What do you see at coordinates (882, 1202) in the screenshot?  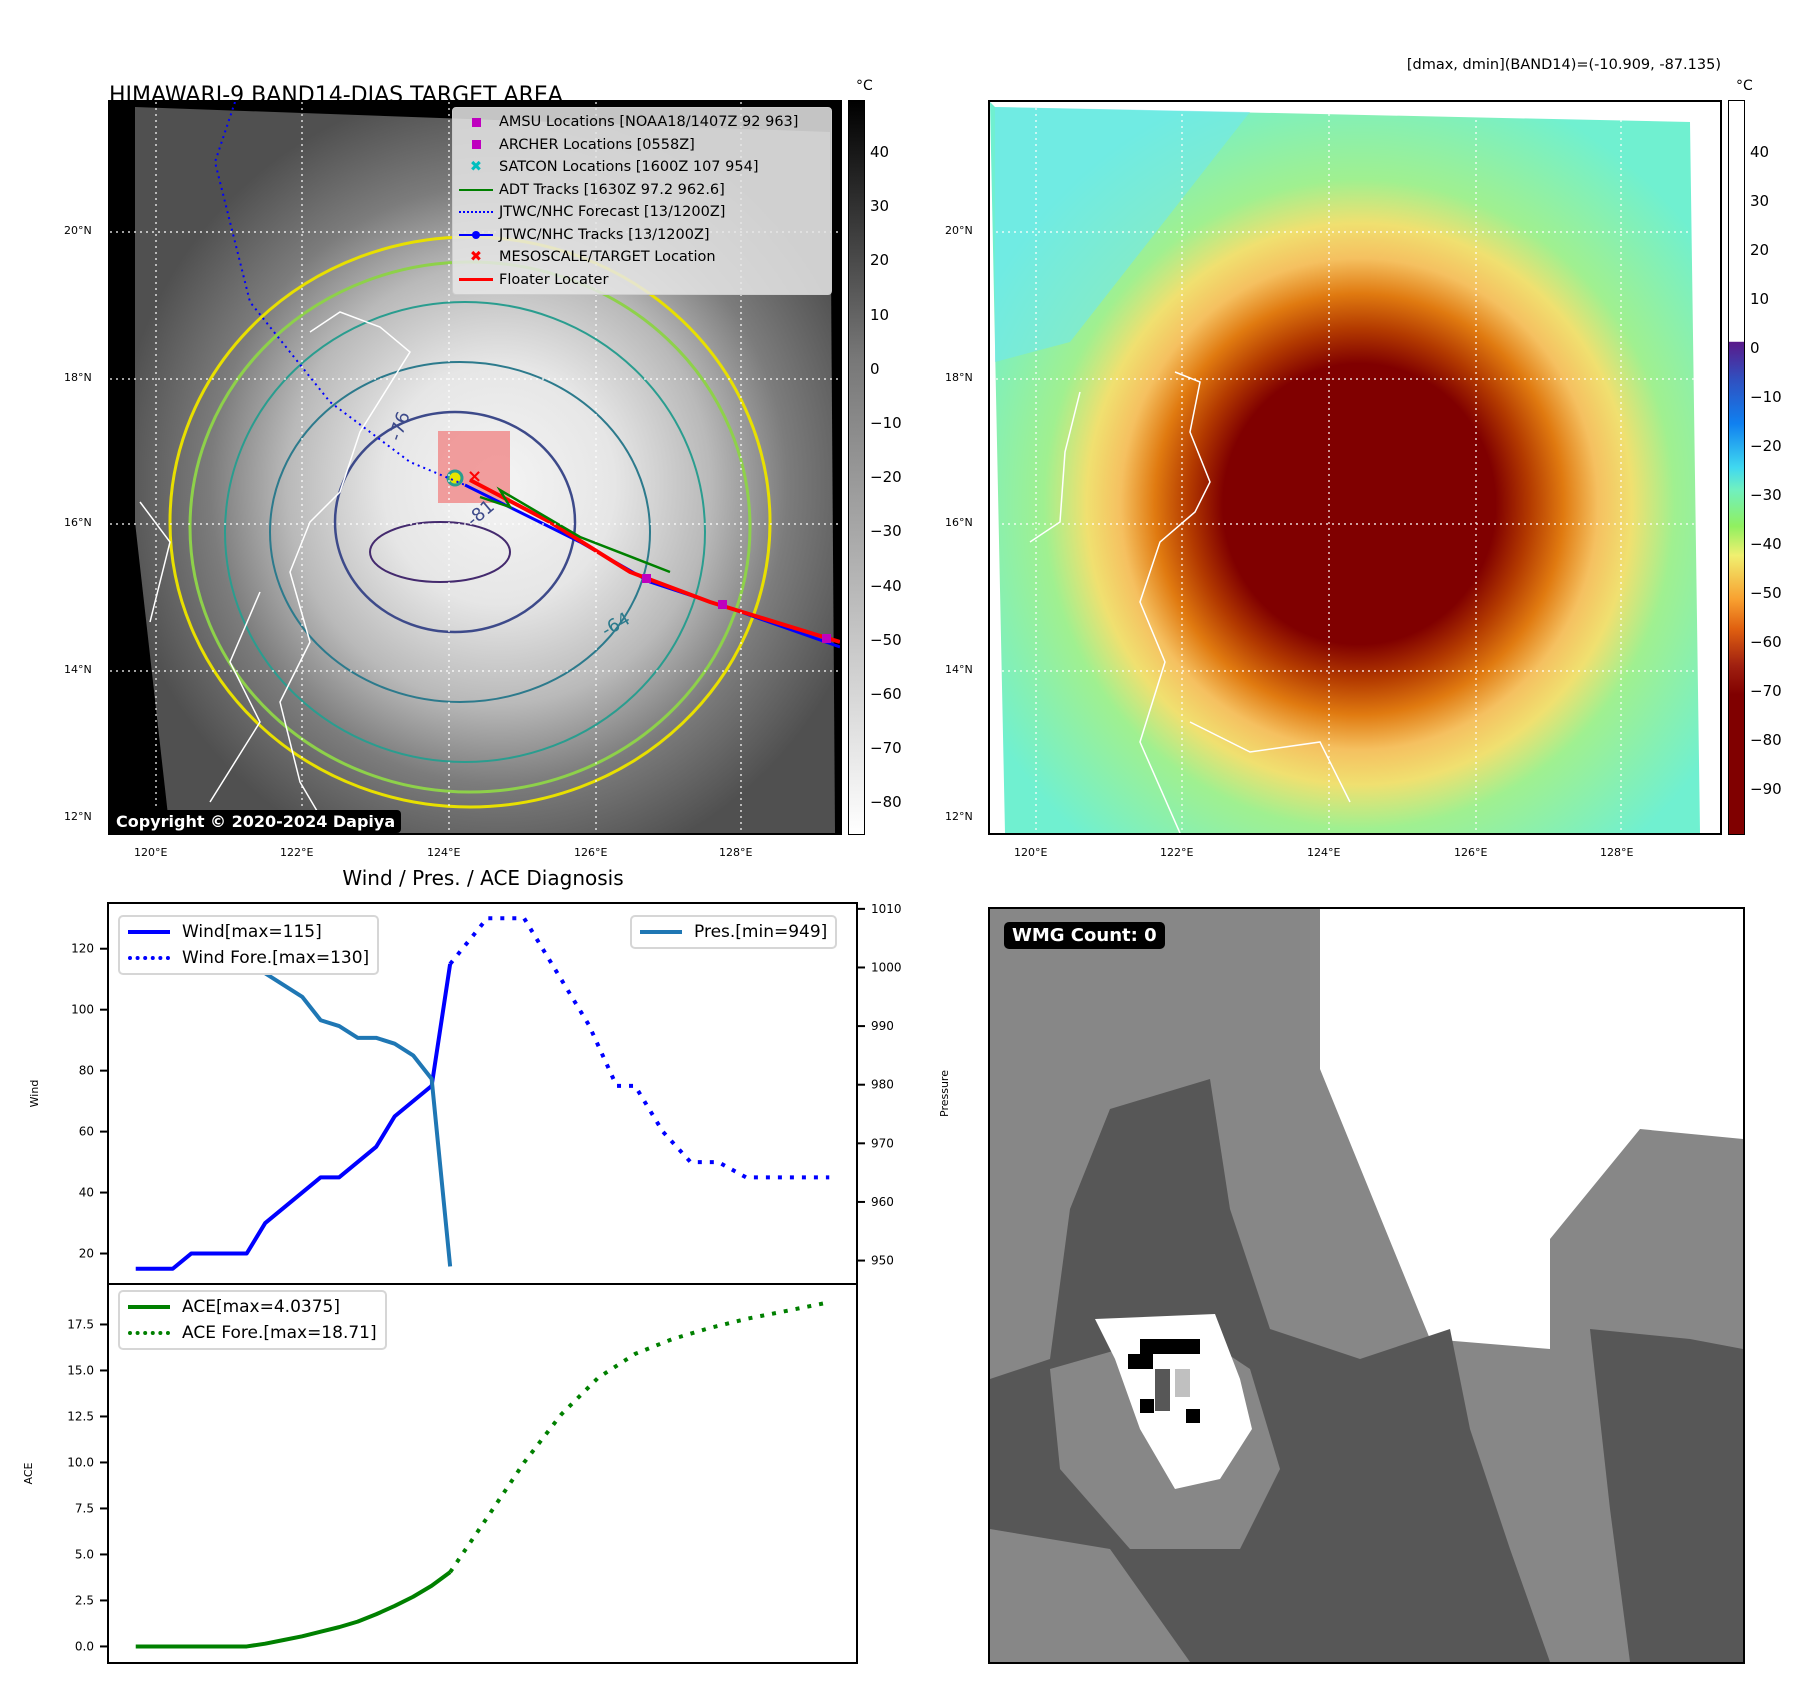 I see `y2-tick-label: 960` at bounding box center [882, 1202].